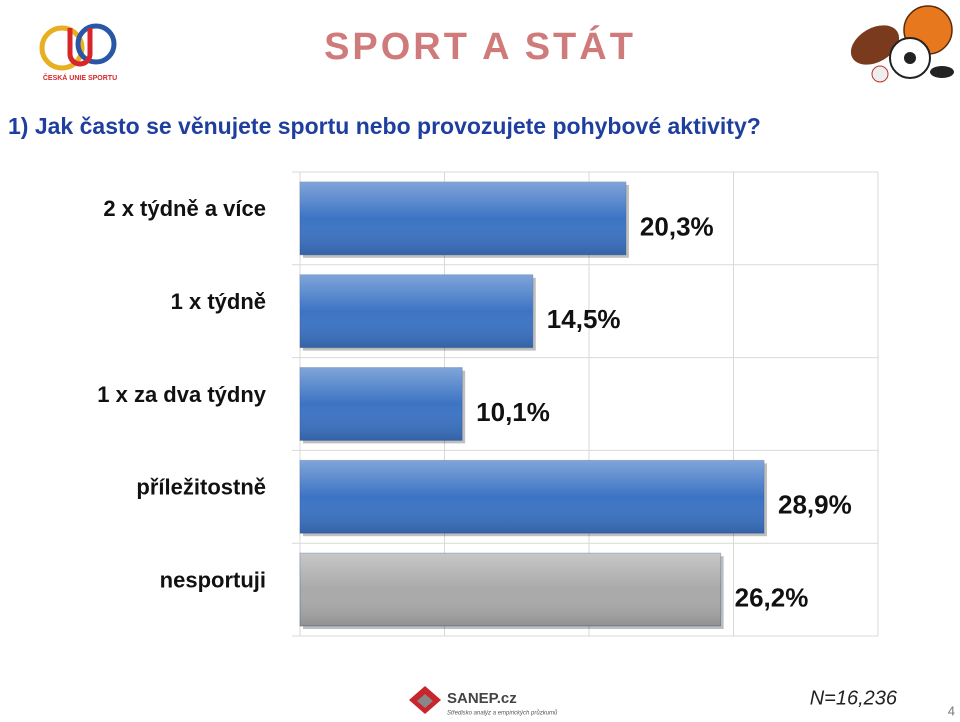  What do you see at coordinates (78, 52) in the screenshot?
I see `logo: ČESKÁ UNIE SPORTU` at bounding box center [78, 52].